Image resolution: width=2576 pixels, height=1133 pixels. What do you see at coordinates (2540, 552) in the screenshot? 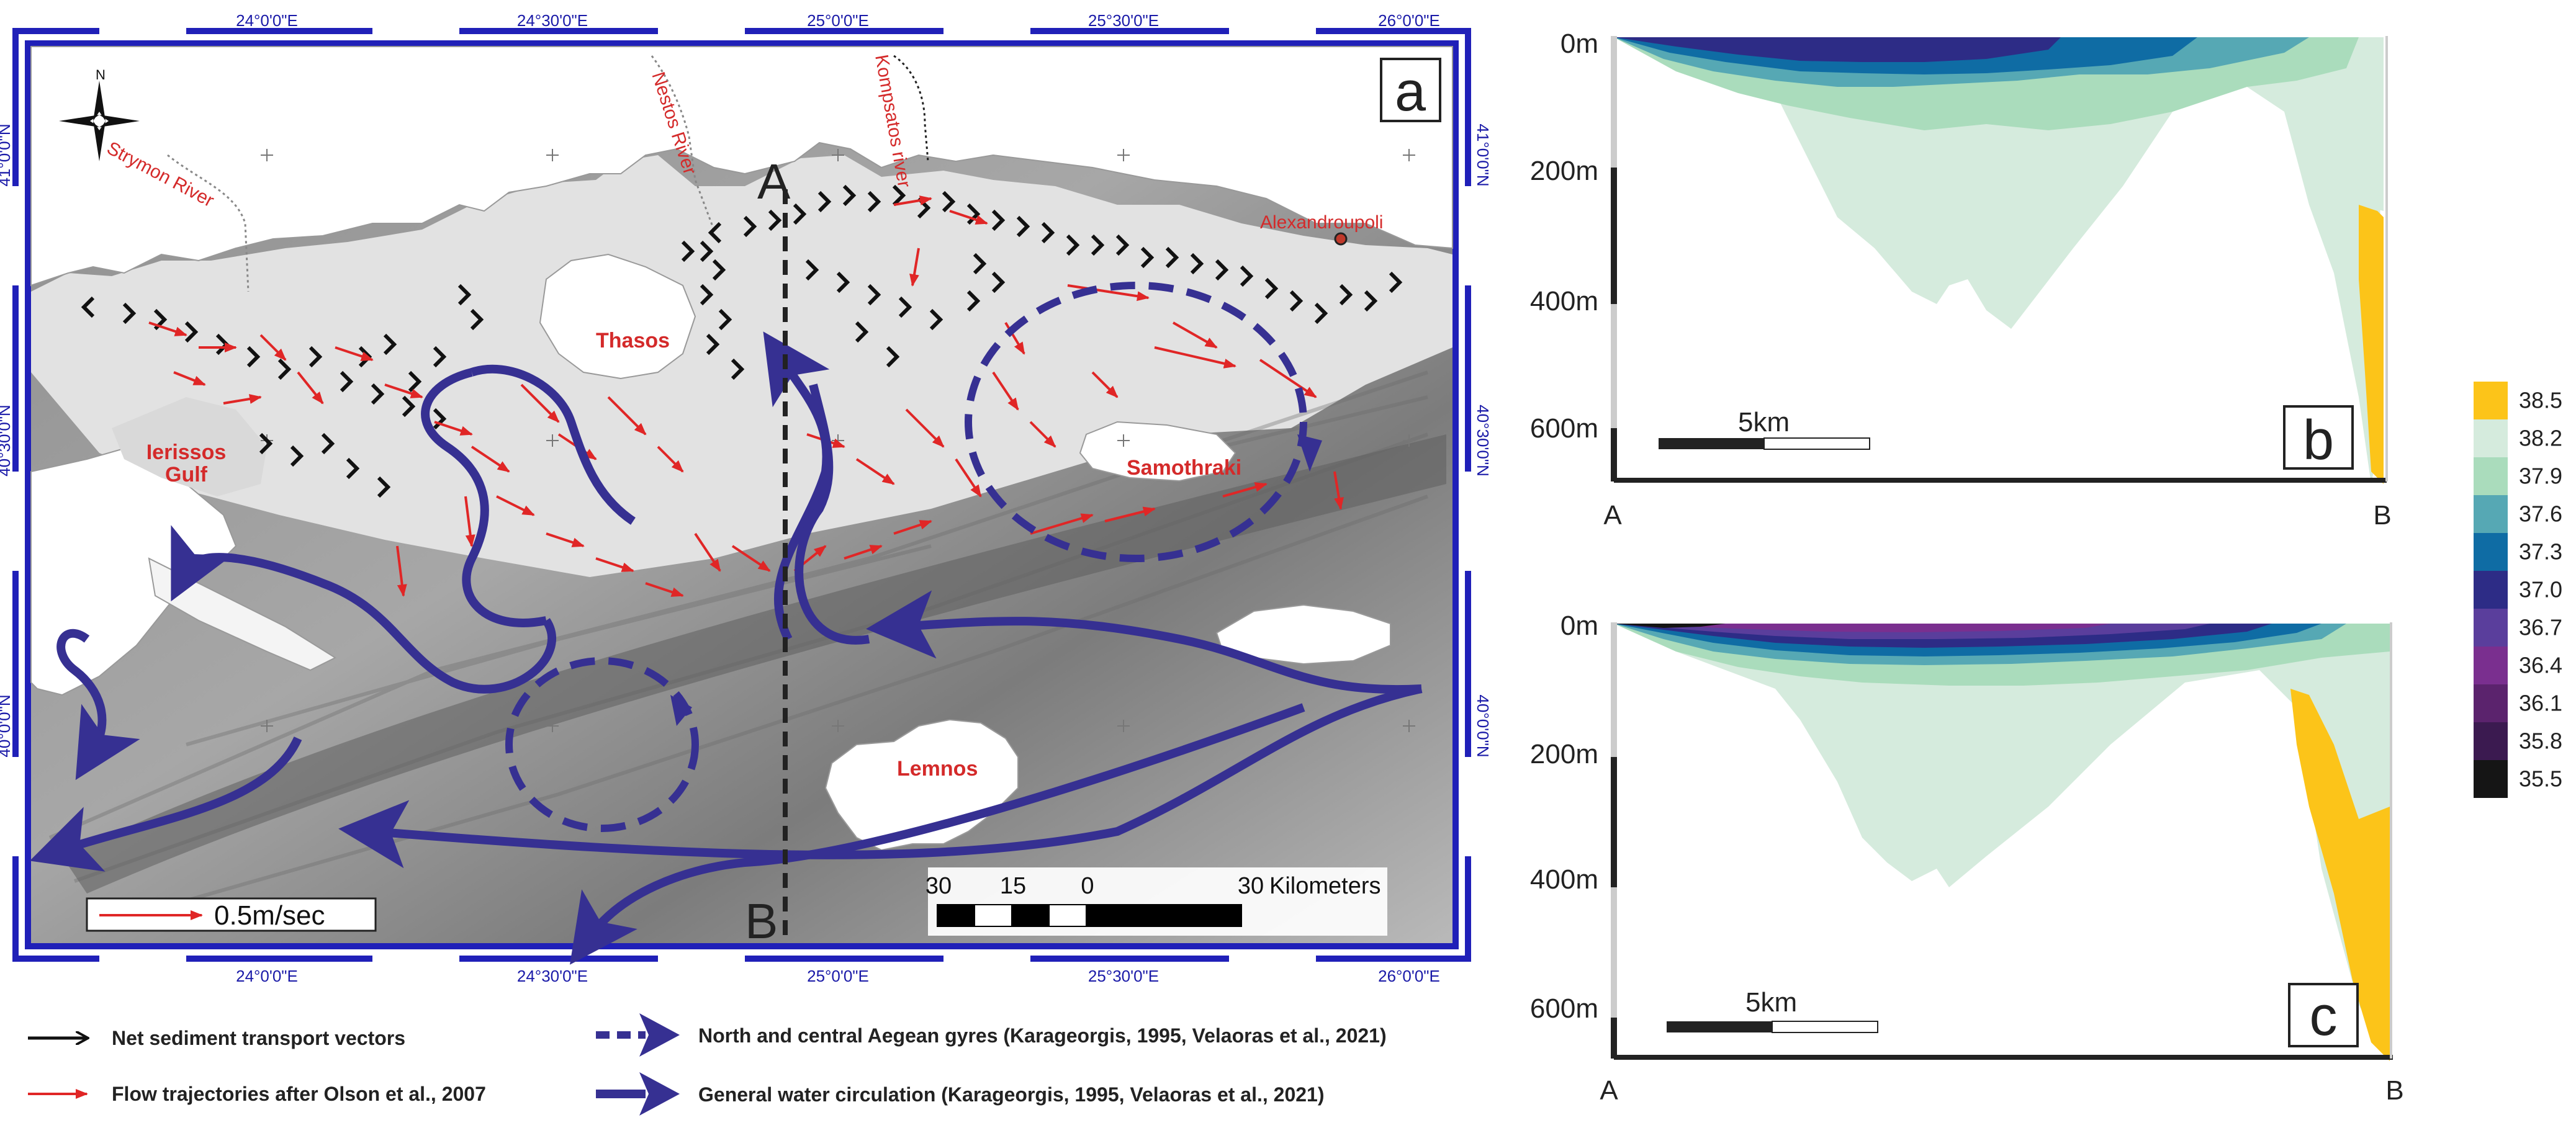
I see `colorbar-label: 37.3` at bounding box center [2540, 552].